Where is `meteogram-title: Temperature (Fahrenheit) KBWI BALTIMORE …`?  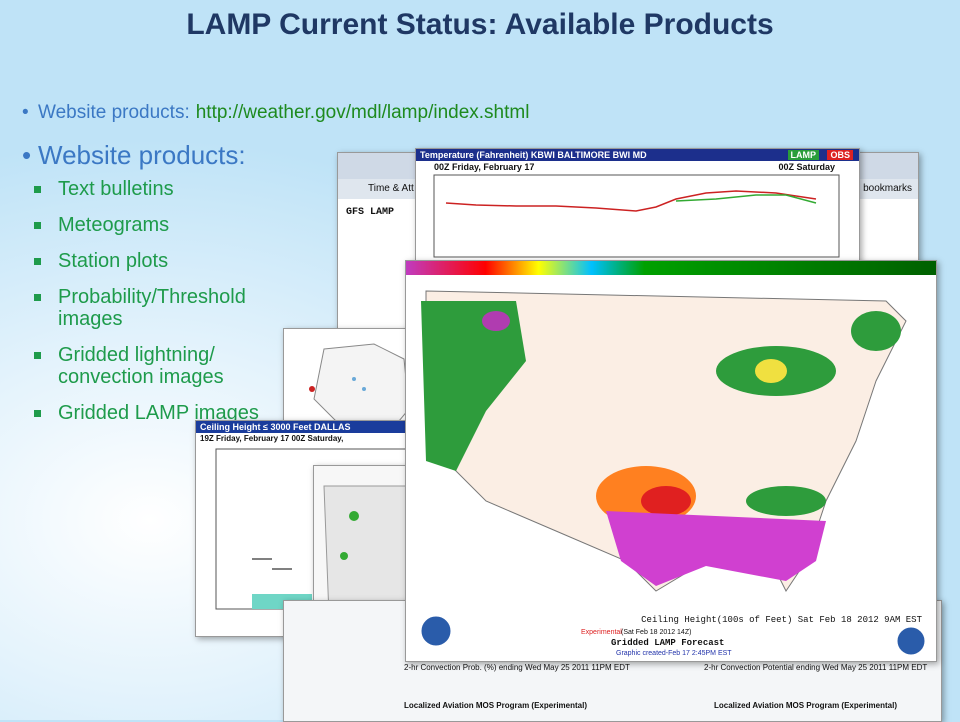
meteogram-title: Temperature (Fahrenheit) KBWI BALTIMORE … is located at coordinates (637, 155).